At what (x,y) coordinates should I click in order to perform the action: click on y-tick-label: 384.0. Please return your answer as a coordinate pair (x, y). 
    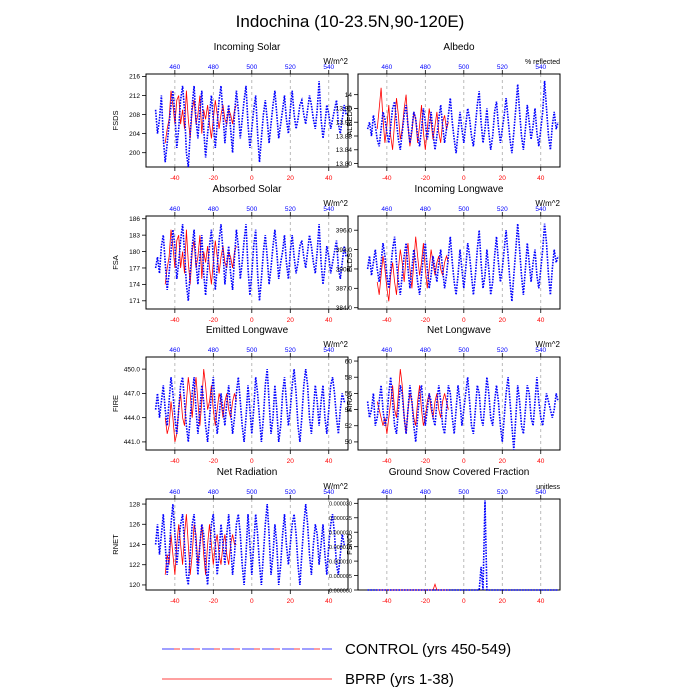
    Looking at the image, I should click on (344, 308).